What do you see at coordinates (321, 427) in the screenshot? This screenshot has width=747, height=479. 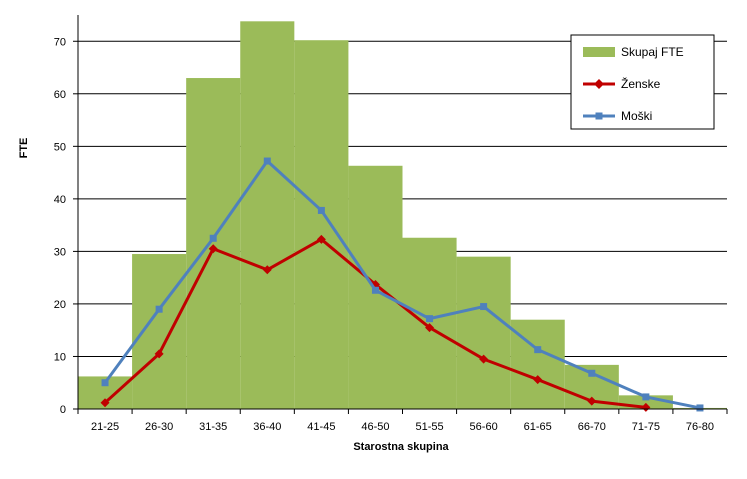 I see `x-tick-label: 41-45` at bounding box center [321, 427].